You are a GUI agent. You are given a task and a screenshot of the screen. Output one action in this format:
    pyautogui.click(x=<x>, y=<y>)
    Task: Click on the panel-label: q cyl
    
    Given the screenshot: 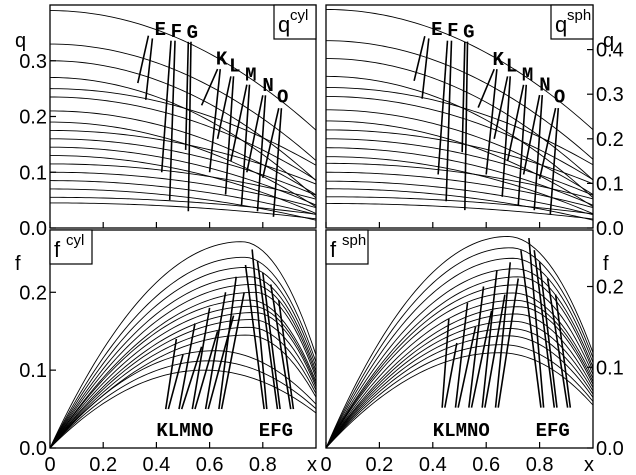 What is the action you would take?
    pyautogui.click(x=295, y=22)
    